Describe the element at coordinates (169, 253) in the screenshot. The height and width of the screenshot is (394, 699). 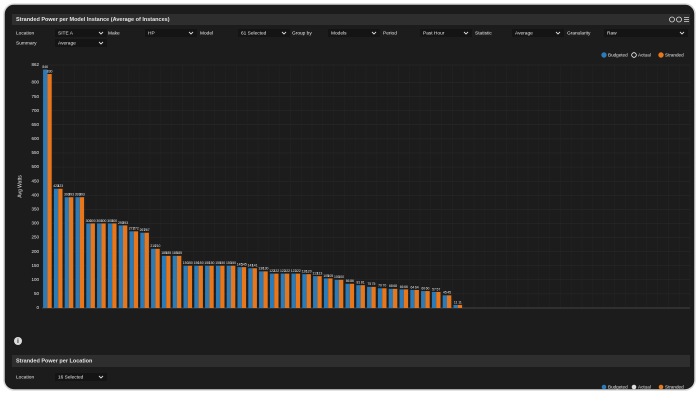
I see `data-label: 185` at that location.